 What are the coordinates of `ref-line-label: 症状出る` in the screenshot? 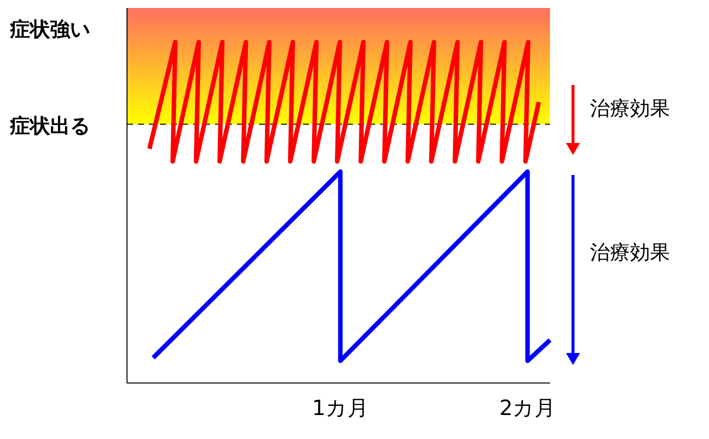 It's located at (49, 125).